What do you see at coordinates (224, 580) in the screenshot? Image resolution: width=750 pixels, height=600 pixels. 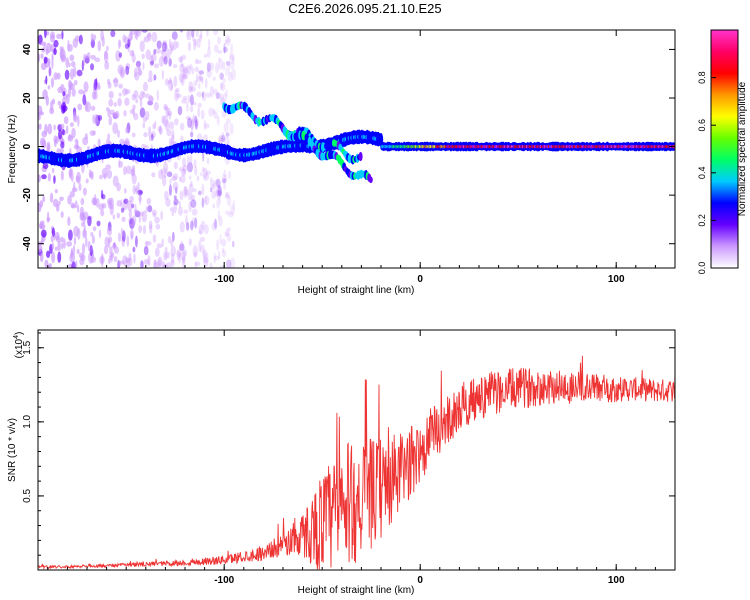 I see `snr-xtick-label: -100` at bounding box center [224, 580].